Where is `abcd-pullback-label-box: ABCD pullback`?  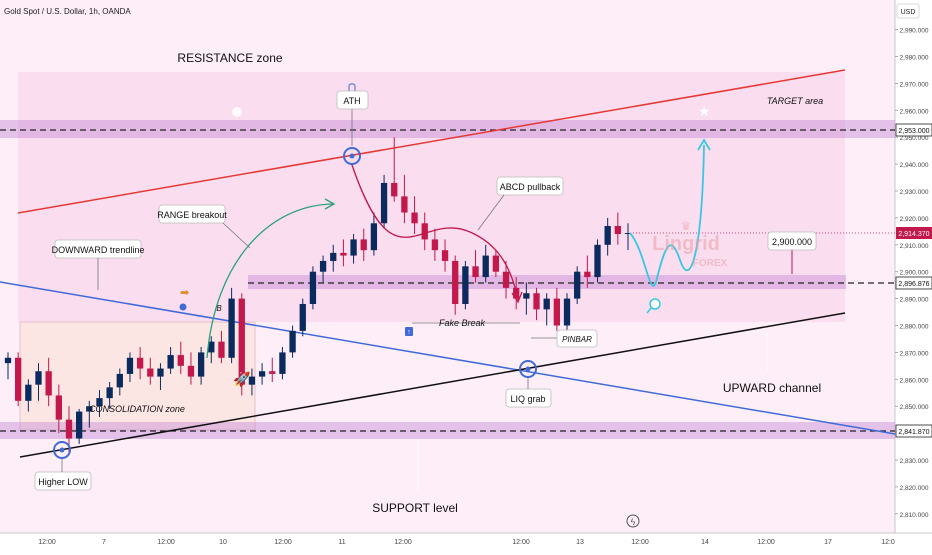
abcd-pullback-label-box: ABCD pullback is located at coordinates (530, 186).